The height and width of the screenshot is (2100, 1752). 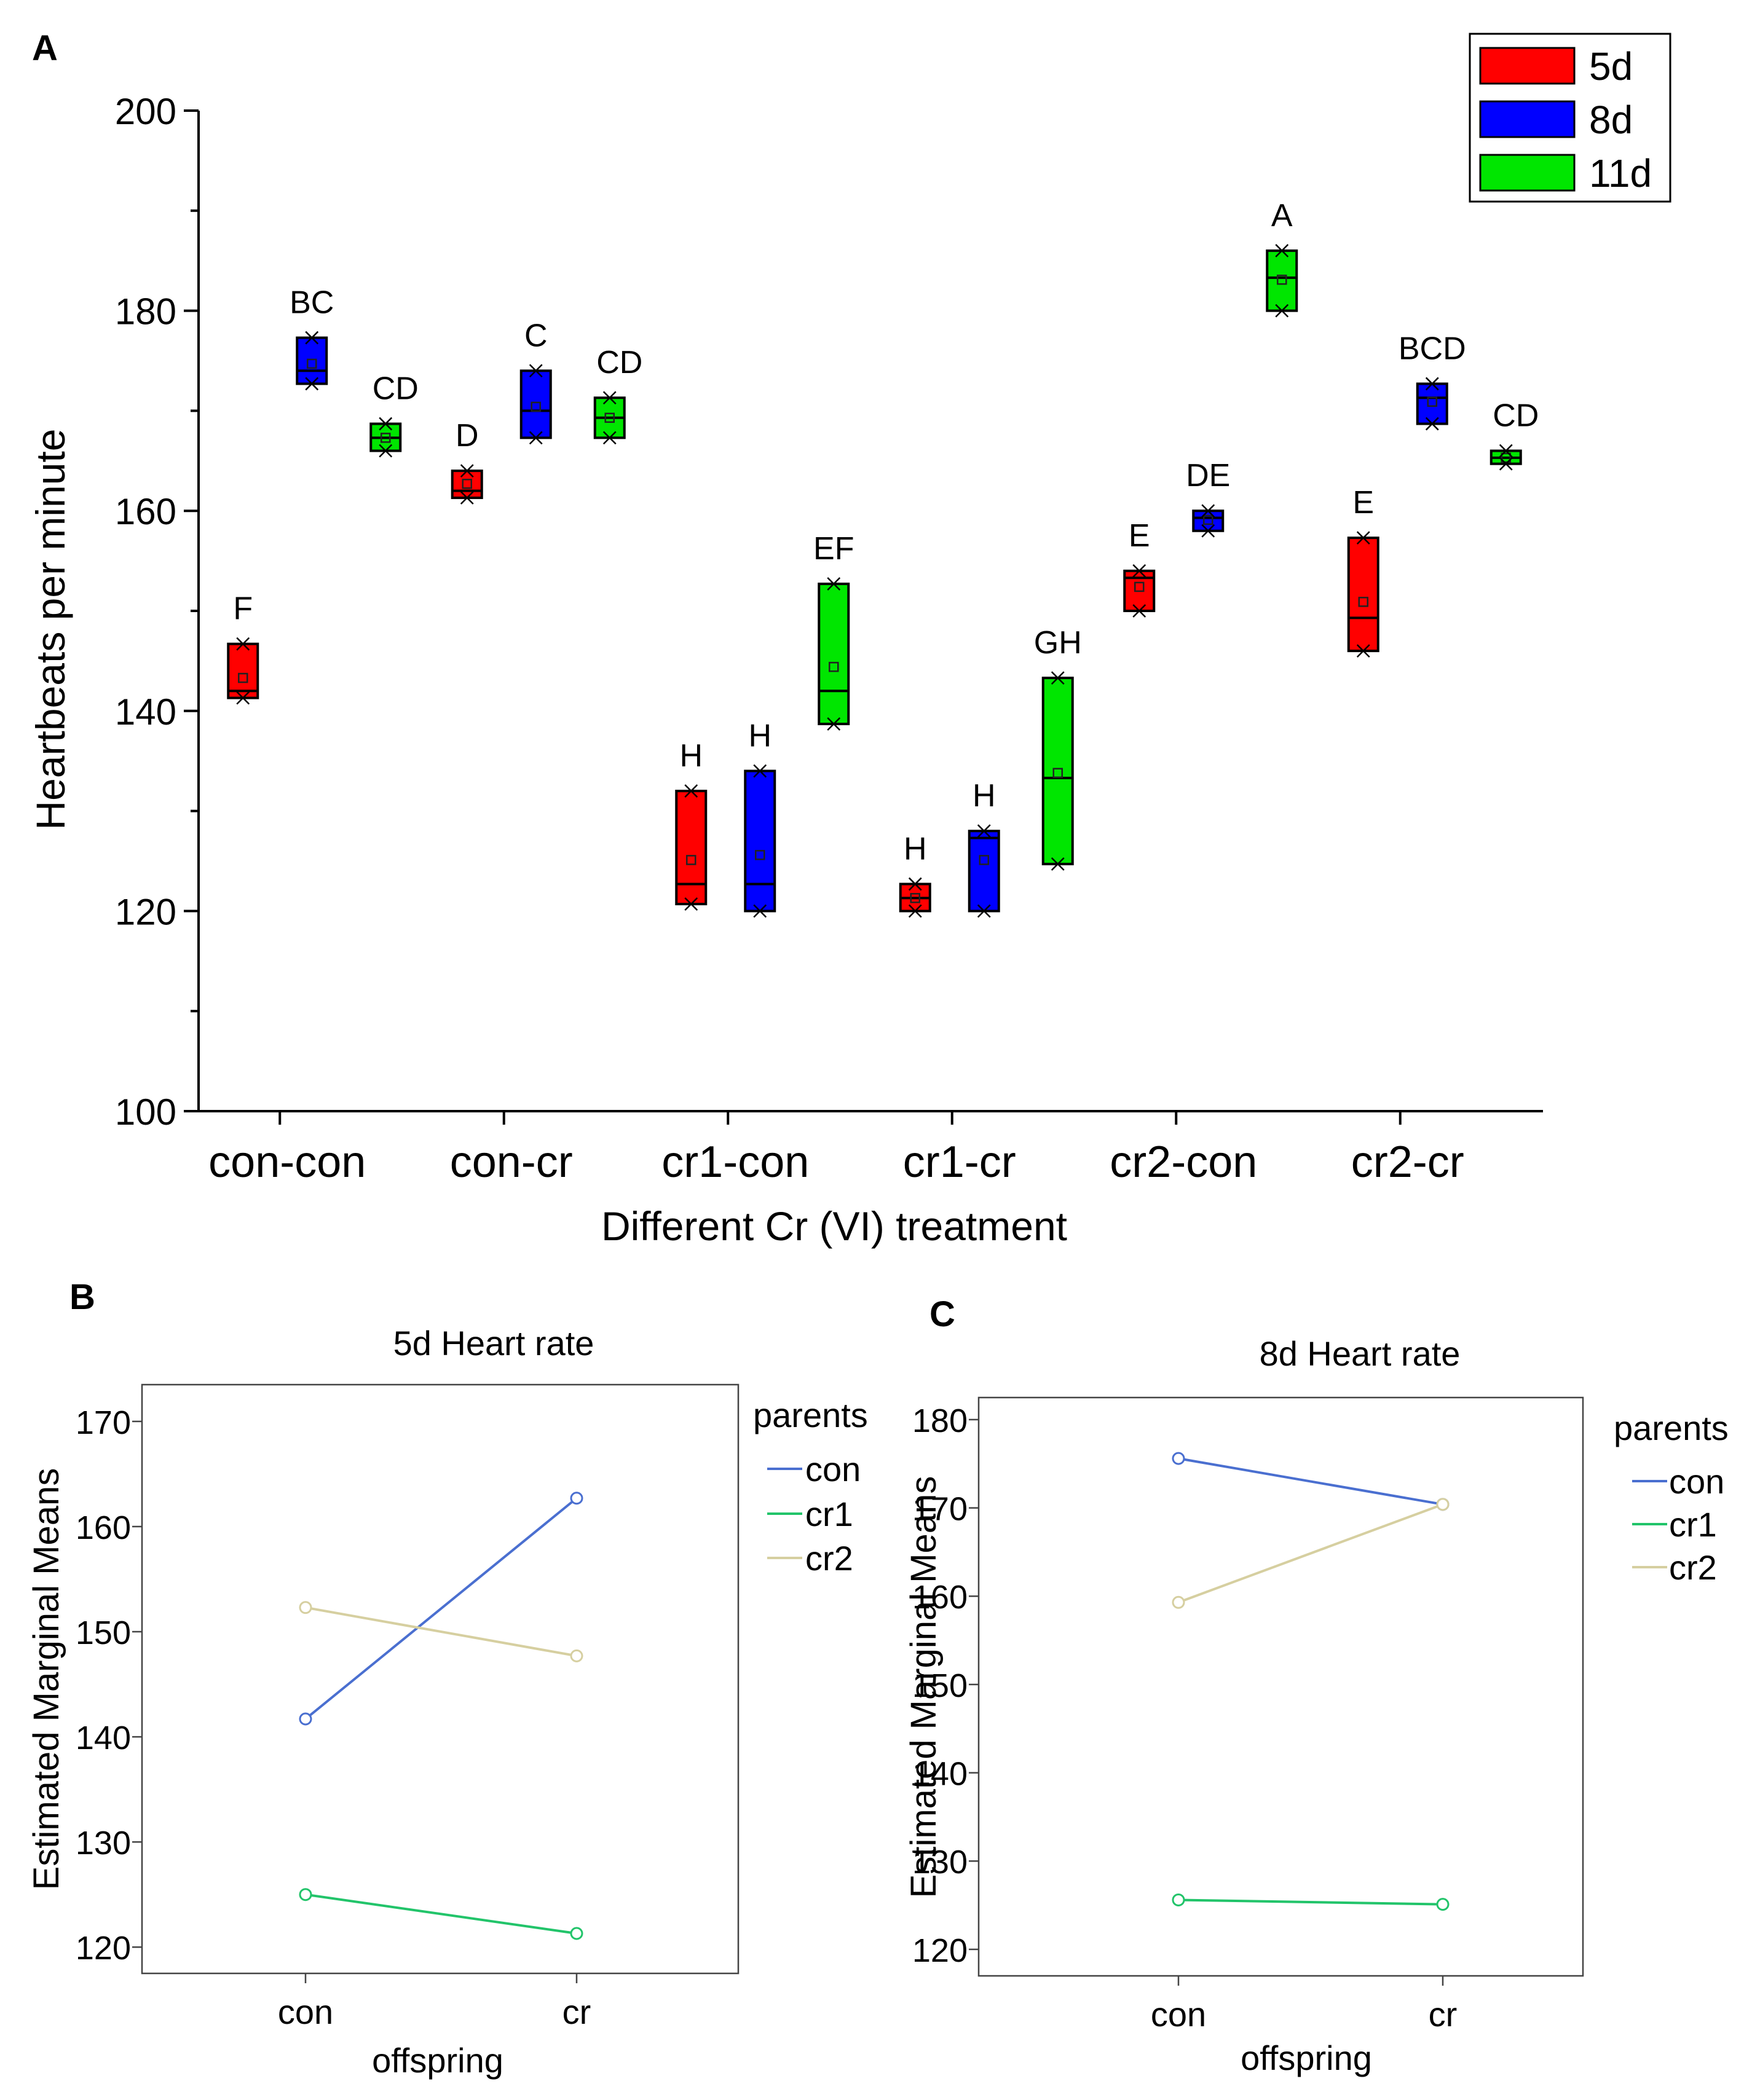 I want to click on panel-a-legend: 5d 8d 11d, so click(x=1570, y=118).